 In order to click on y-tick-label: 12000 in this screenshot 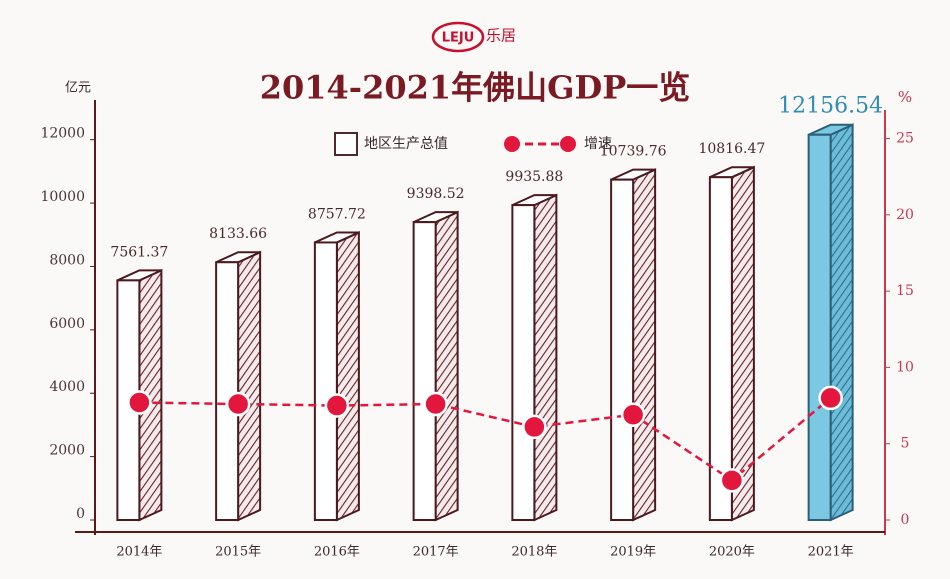, I will do `click(62, 134)`.